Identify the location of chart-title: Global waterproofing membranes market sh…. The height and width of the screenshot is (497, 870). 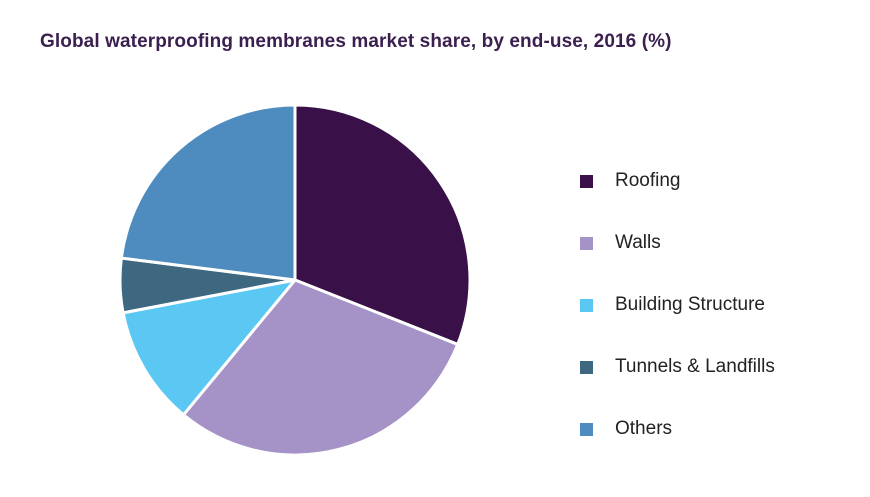
(356, 41).